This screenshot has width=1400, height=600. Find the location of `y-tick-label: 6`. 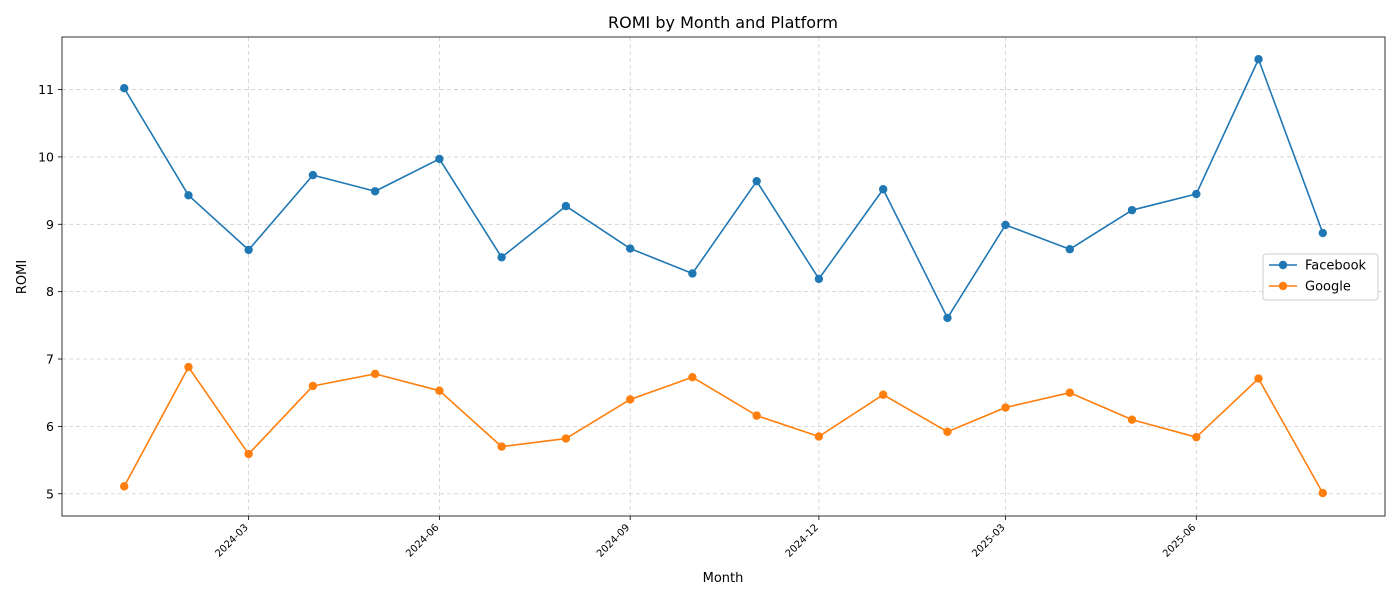

y-tick-label: 6 is located at coordinates (50, 426).